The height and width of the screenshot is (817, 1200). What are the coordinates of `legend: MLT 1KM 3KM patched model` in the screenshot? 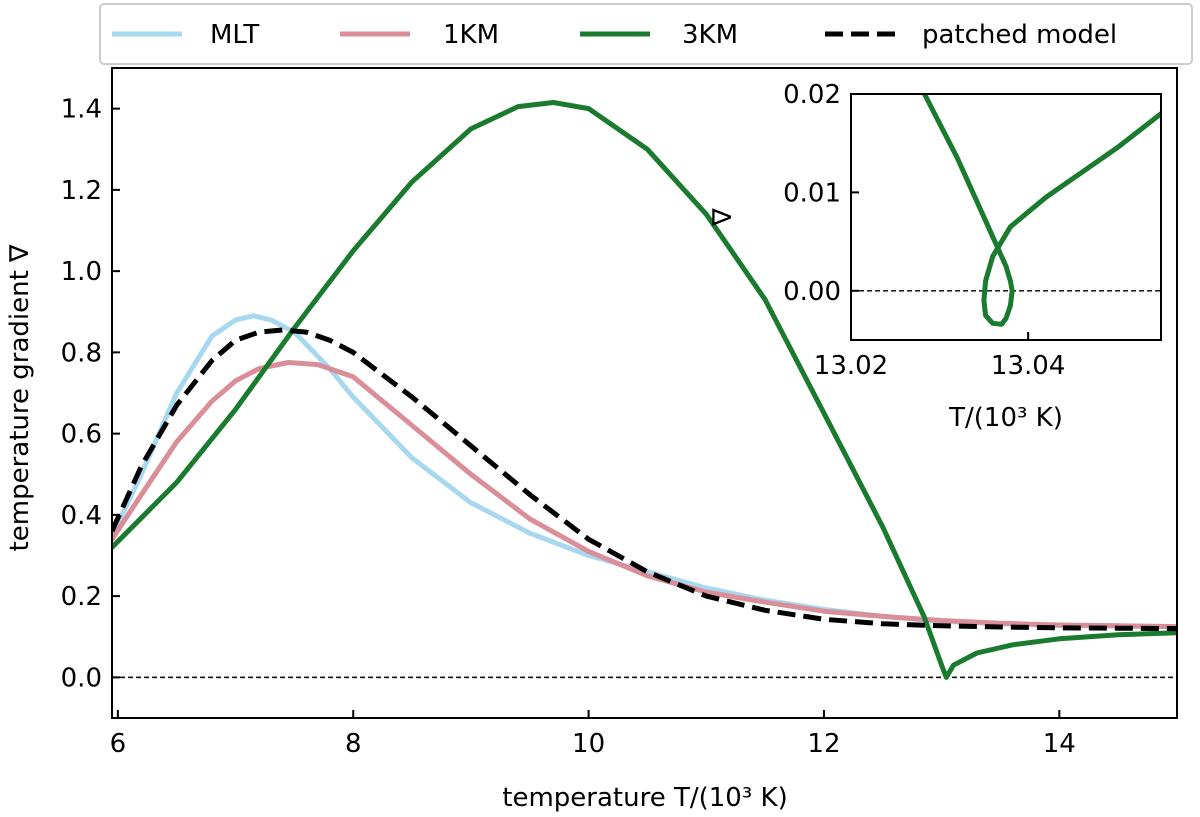 It's located at (646, 34).